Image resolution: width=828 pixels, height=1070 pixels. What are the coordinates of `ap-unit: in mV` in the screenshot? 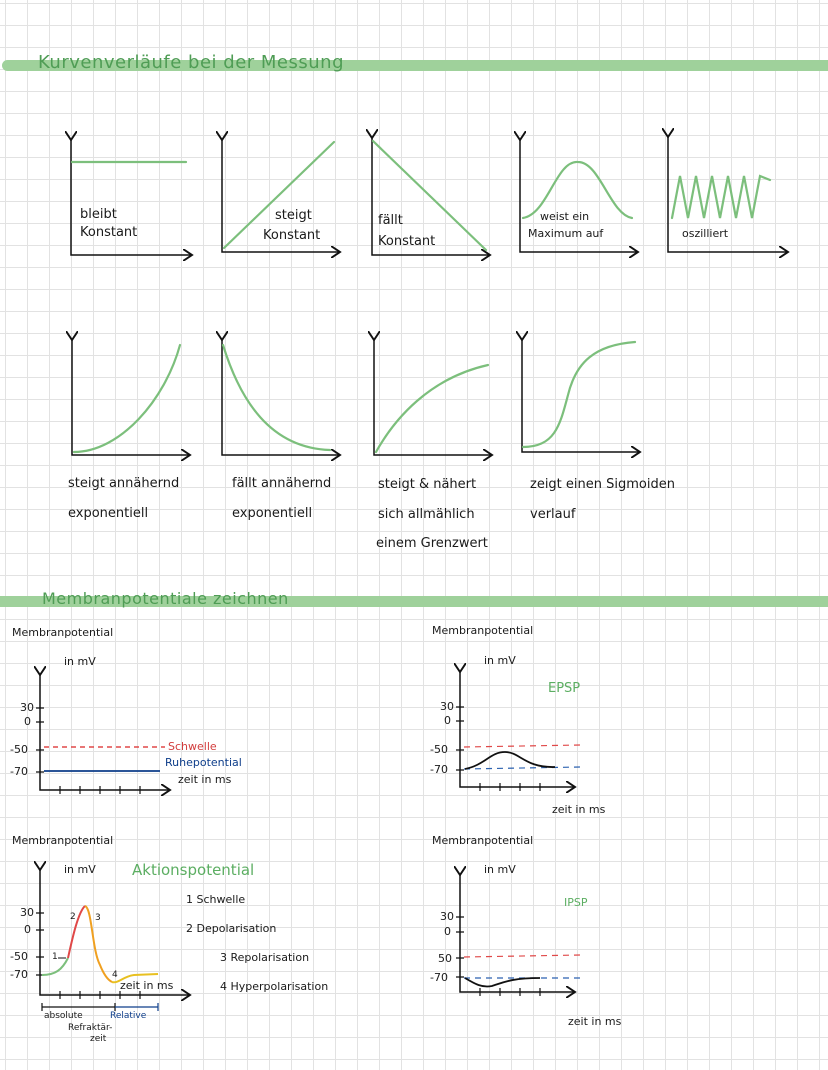 It's located at (80, 869).